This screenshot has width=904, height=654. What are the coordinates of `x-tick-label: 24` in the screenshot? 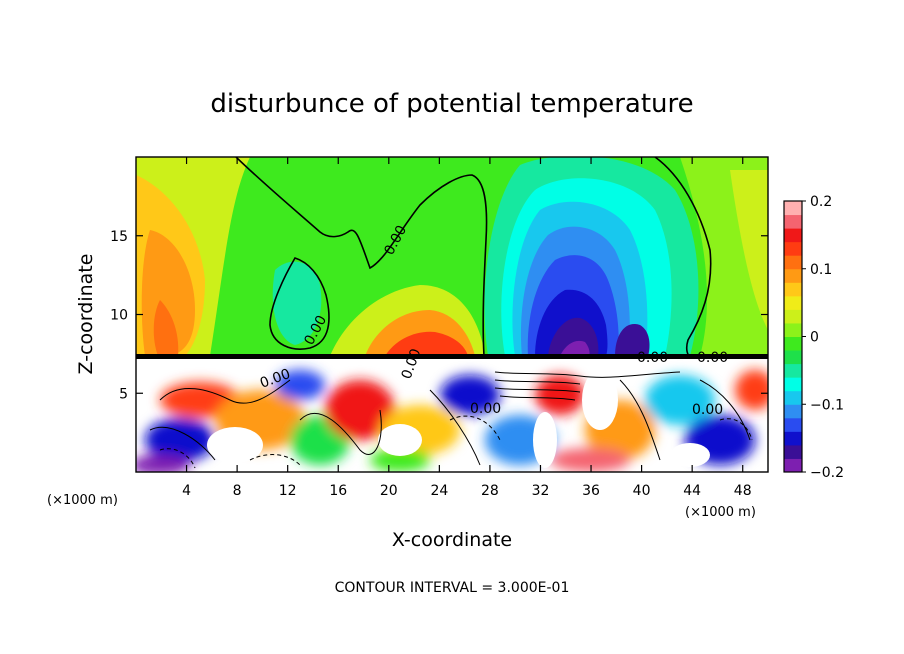 It's located at (439, 491).